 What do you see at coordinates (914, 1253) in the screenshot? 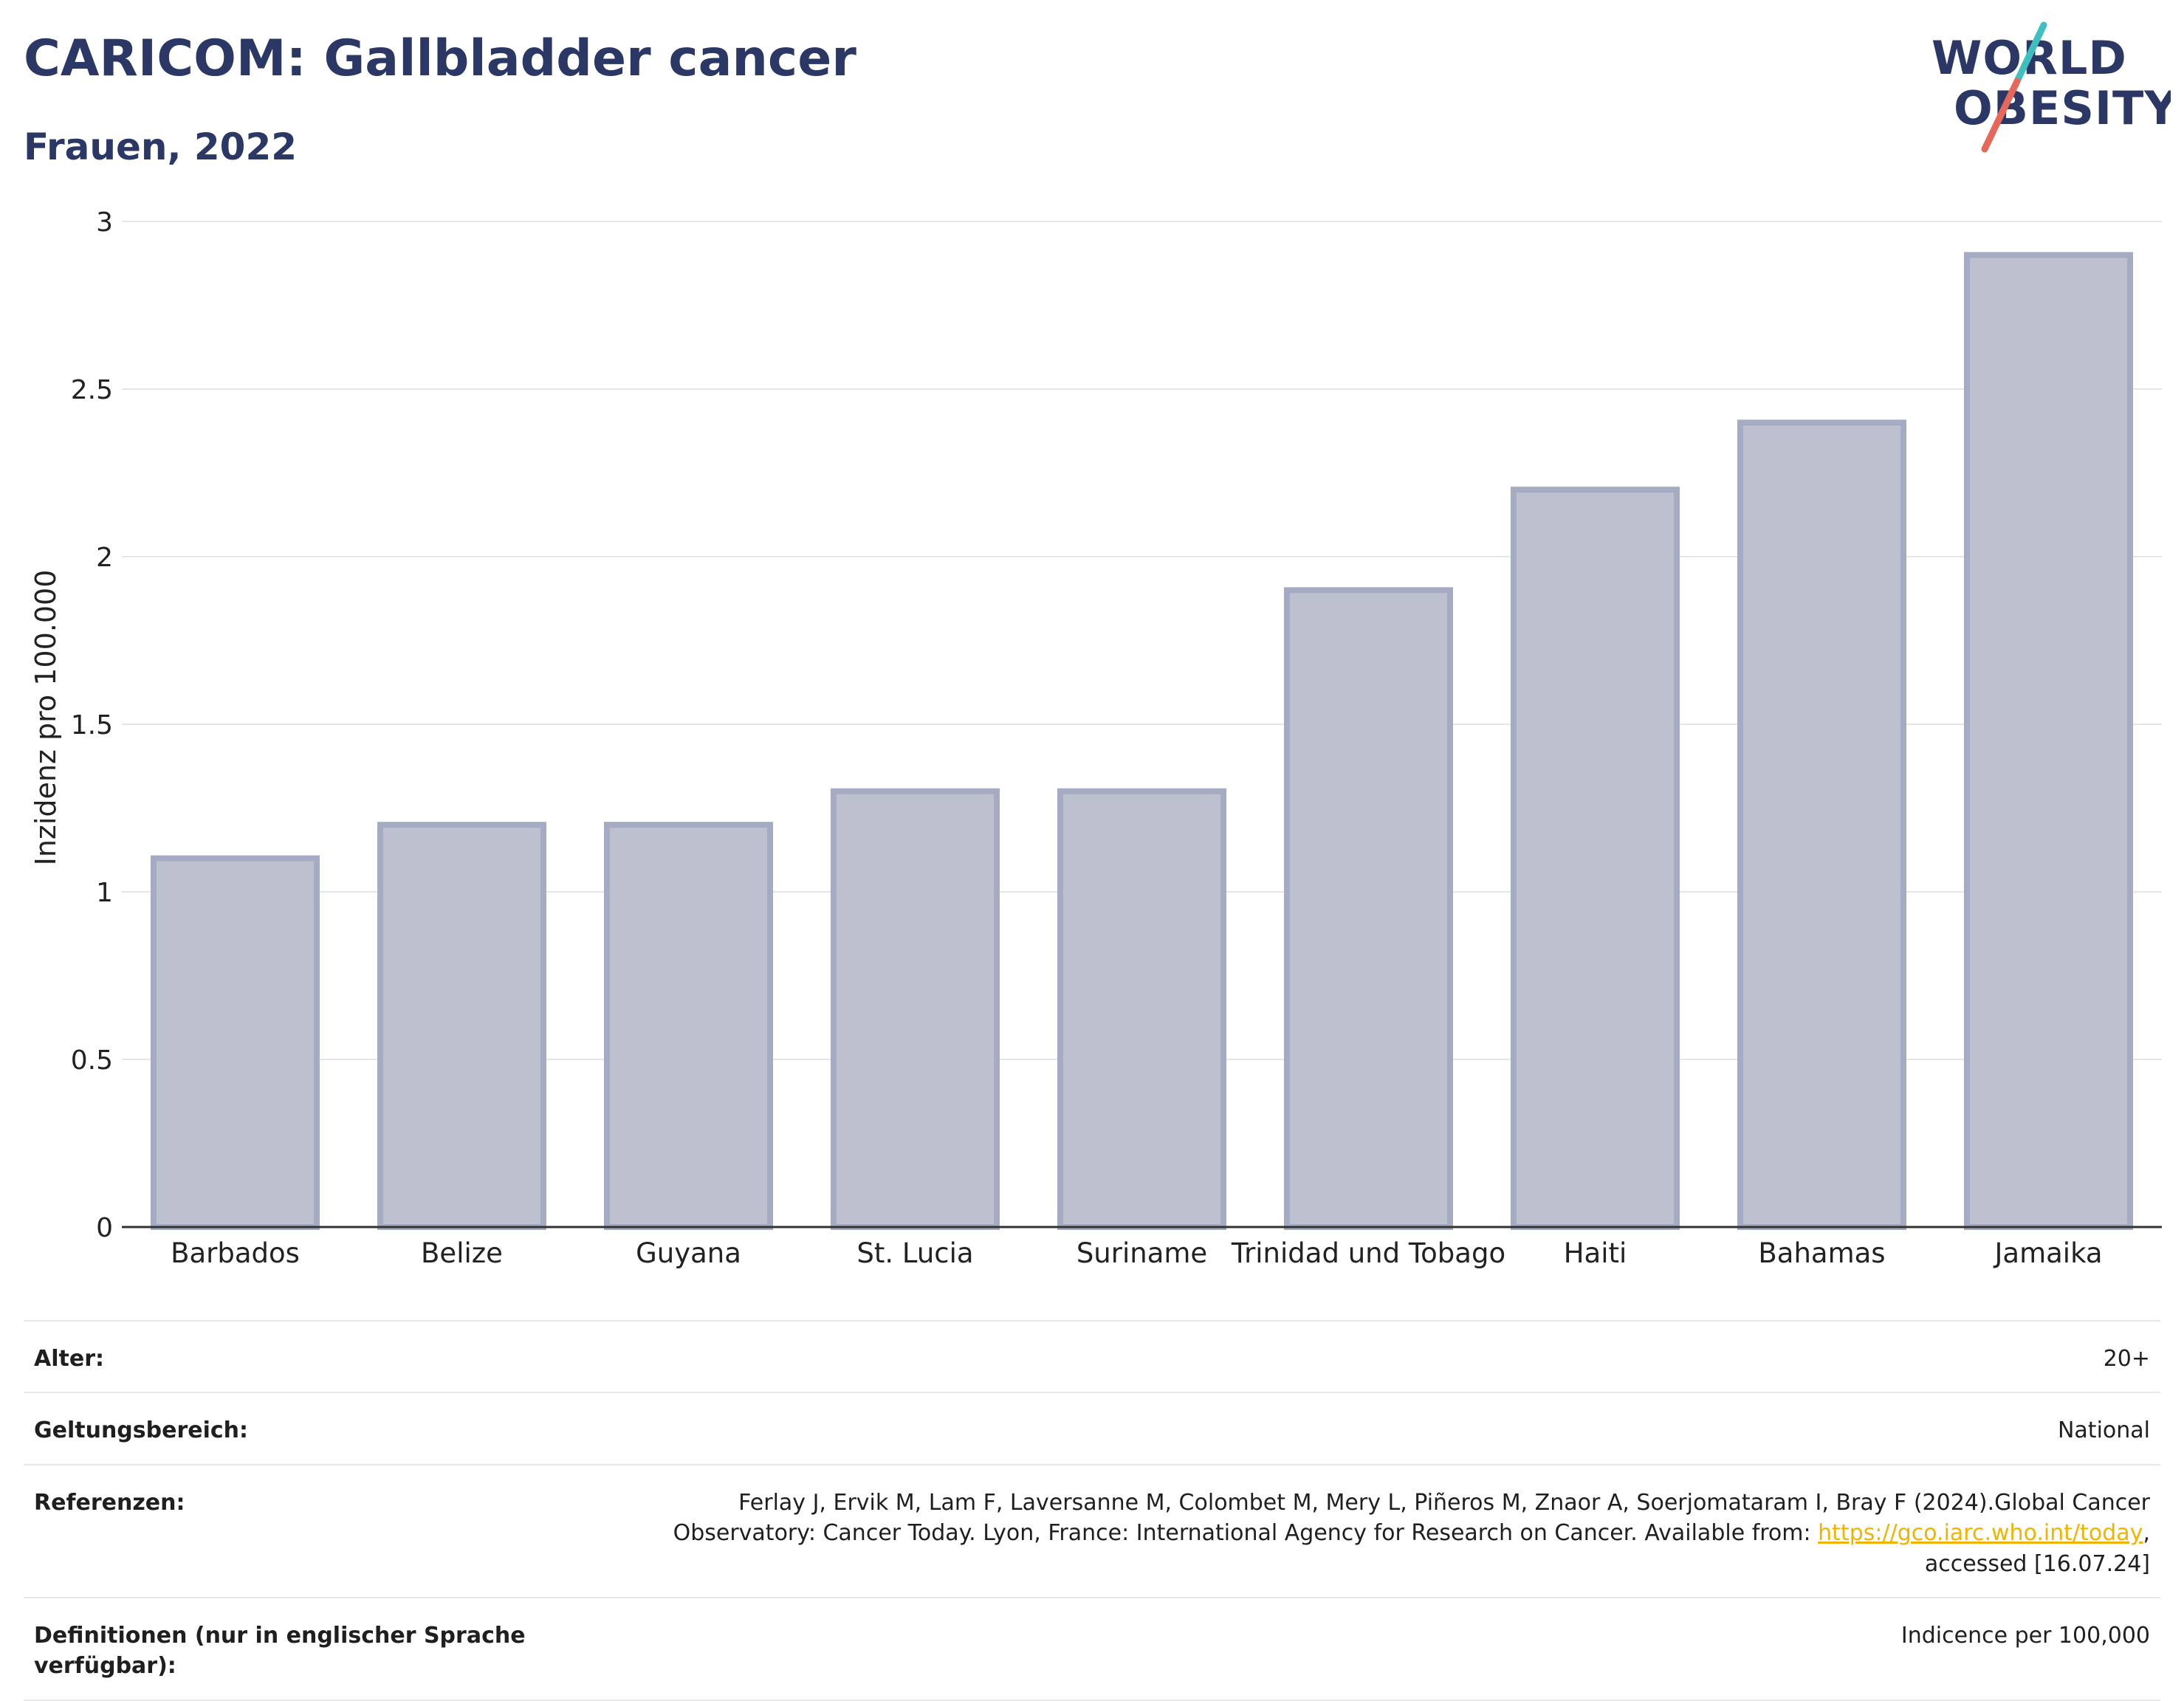
I see `x-tick-label: St. Lucia` at bounding box center [914, 1253].